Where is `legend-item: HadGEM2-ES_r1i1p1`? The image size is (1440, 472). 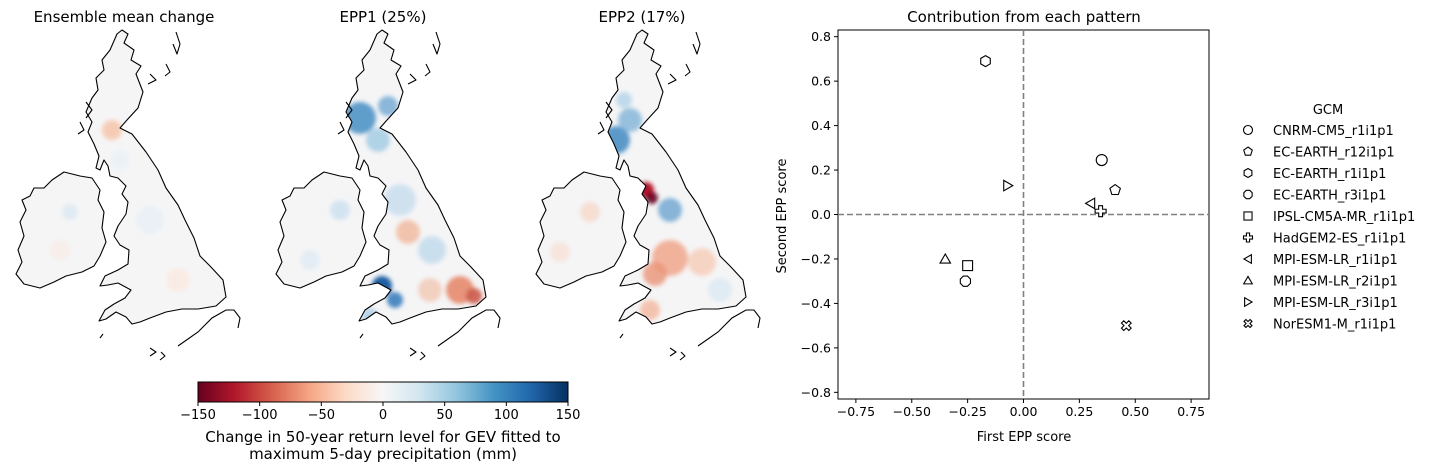 legend-item: HadGEM2-ES_r1i1p1 is located at coordinates (1324, 239).